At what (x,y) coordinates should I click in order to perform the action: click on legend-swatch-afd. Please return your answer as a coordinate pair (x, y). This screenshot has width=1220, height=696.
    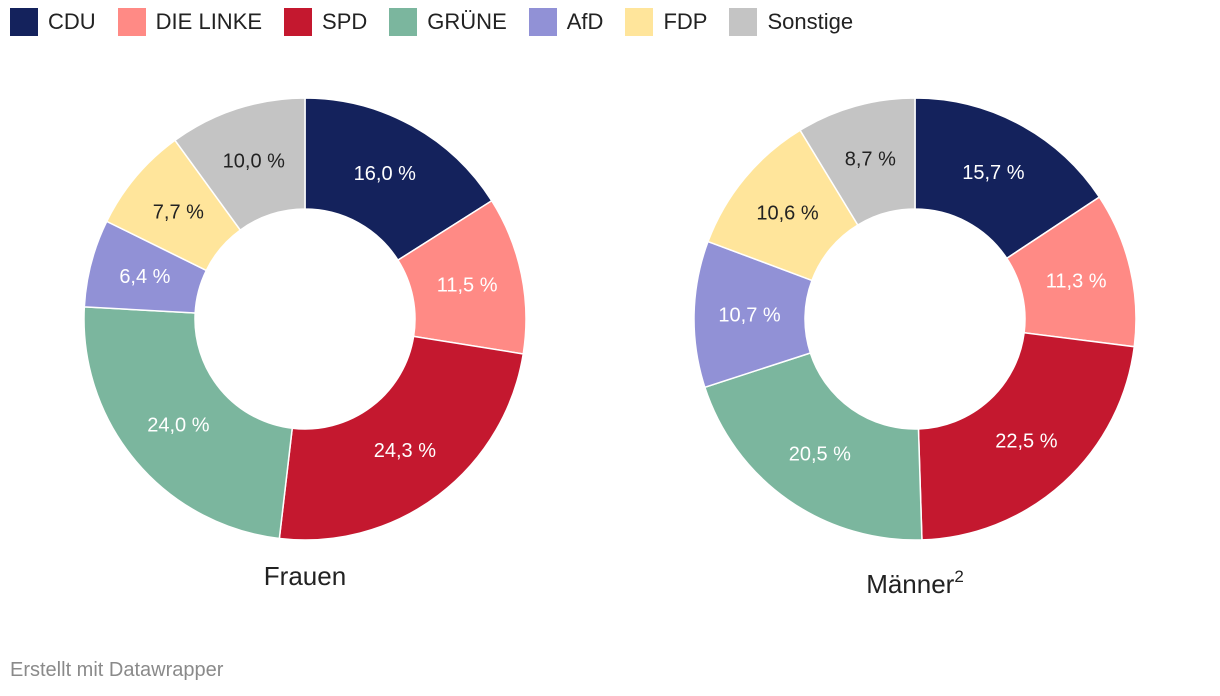
    Looking at the image, I should click on (542, 22).